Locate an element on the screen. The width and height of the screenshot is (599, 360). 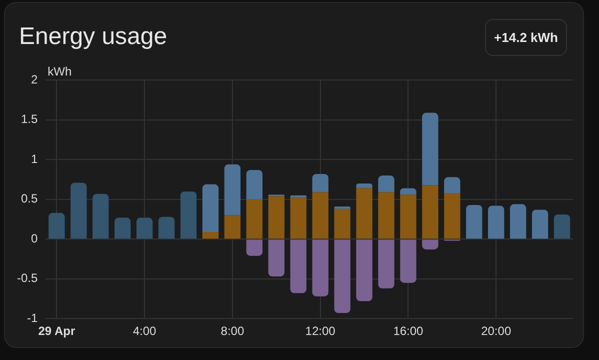
text: +14.2 kWh is located at coordinates (526, 37).